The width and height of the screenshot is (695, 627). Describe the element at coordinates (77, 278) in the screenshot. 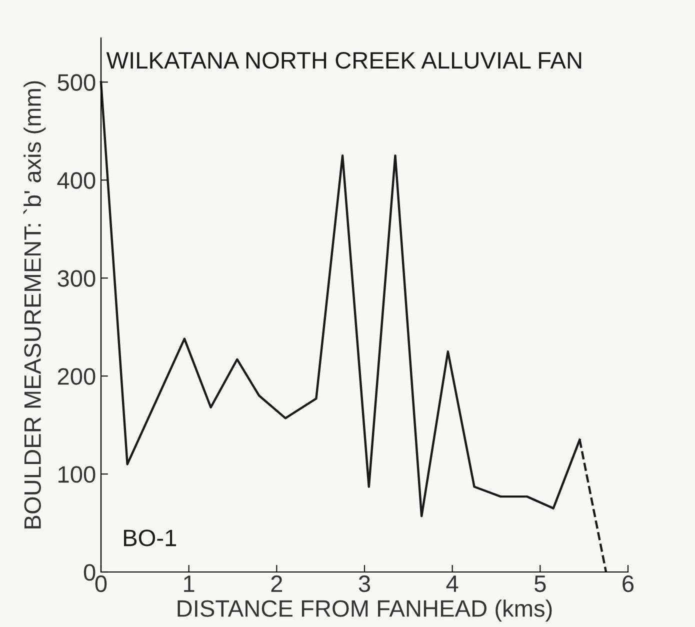

I see `y-tick-label: 300` at that location.